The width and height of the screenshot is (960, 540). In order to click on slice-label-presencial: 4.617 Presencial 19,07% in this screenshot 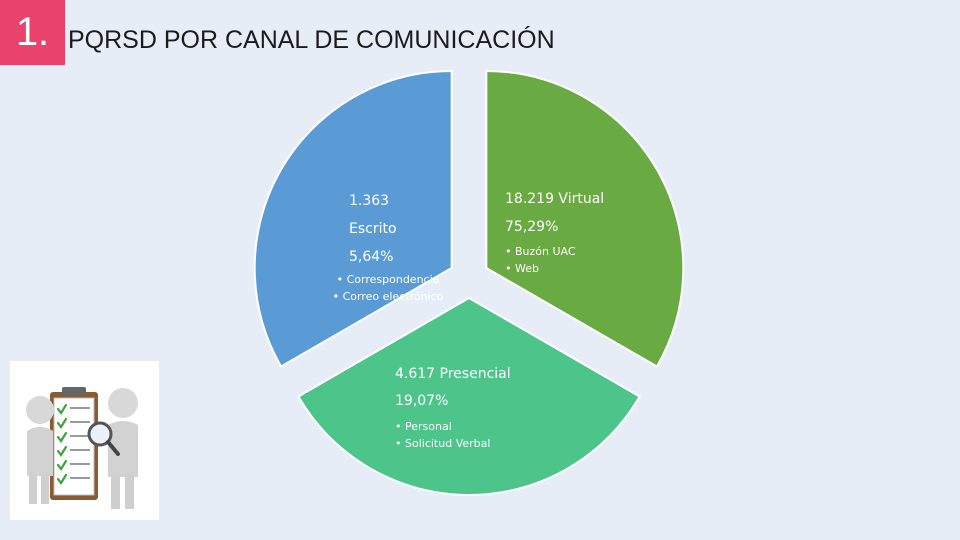, I will do `click(453, 387)`.